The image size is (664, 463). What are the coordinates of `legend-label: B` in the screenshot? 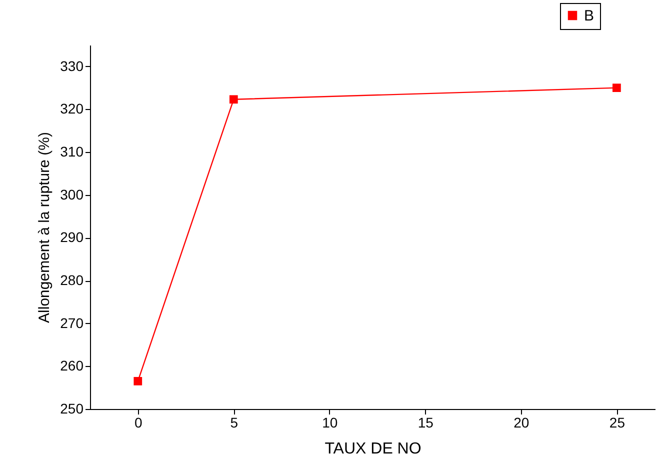 It's located at (589, 16).